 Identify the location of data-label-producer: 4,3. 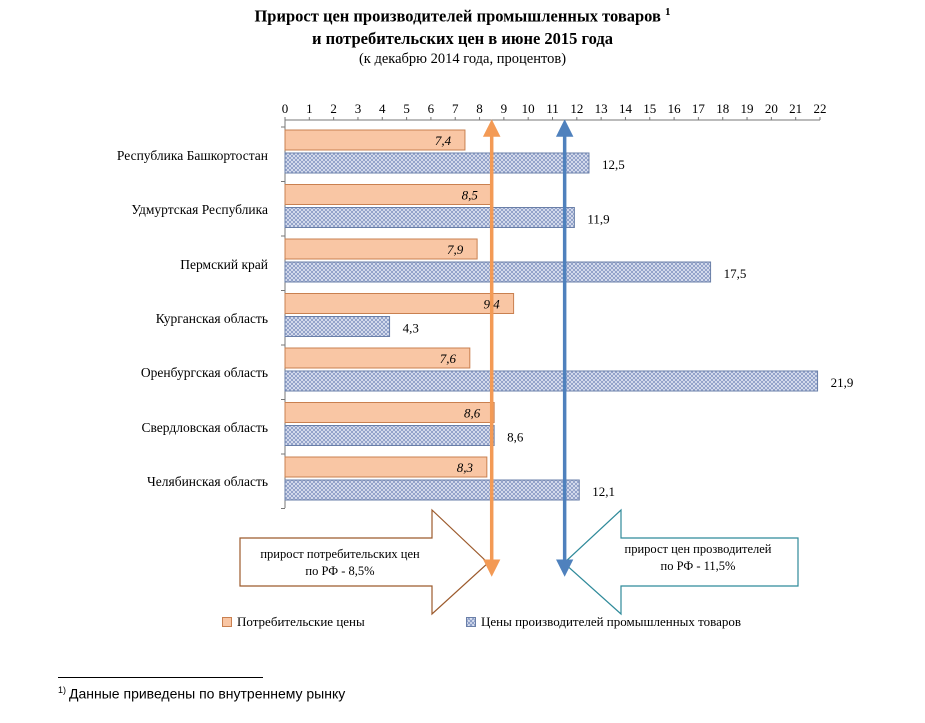
(411, 328).